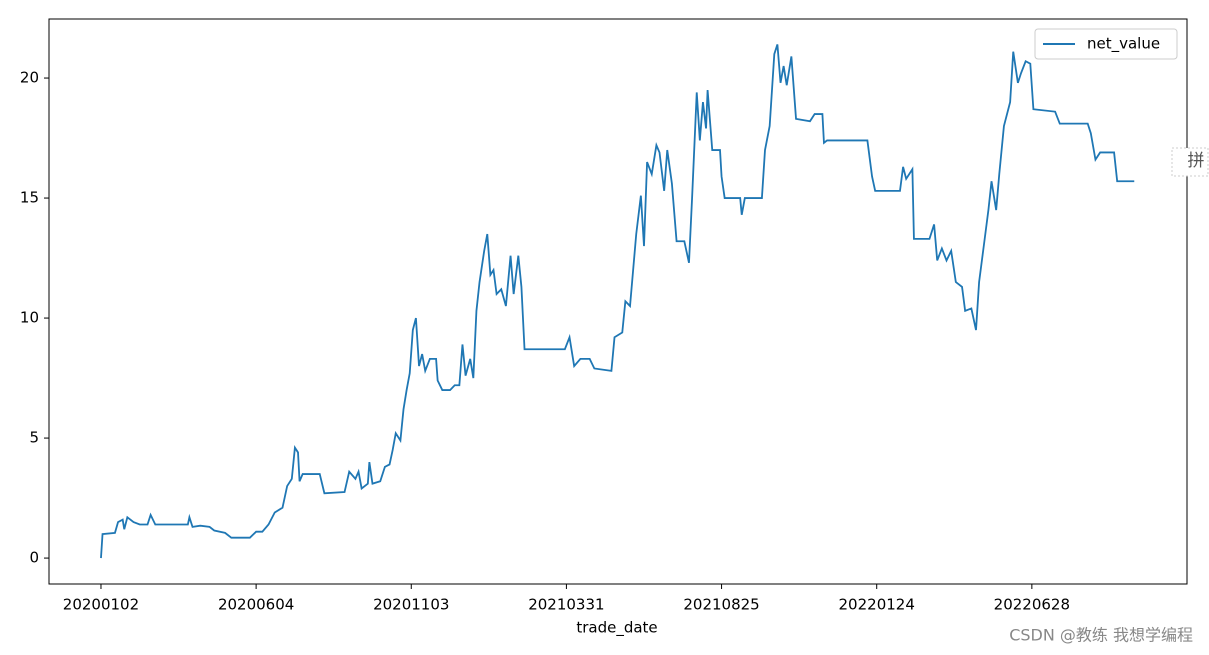  I want to click on x-tick-label: 20210825, so click(721, 605).